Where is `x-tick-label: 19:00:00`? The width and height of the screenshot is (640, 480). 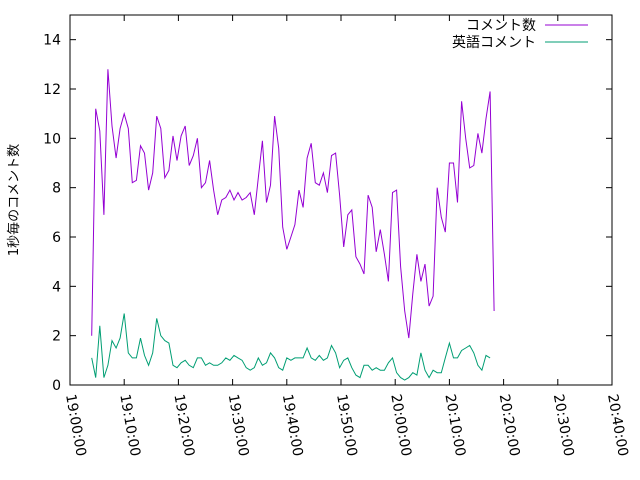
x-tick-label: 19:00:00 is located at coordinates (75, 425).